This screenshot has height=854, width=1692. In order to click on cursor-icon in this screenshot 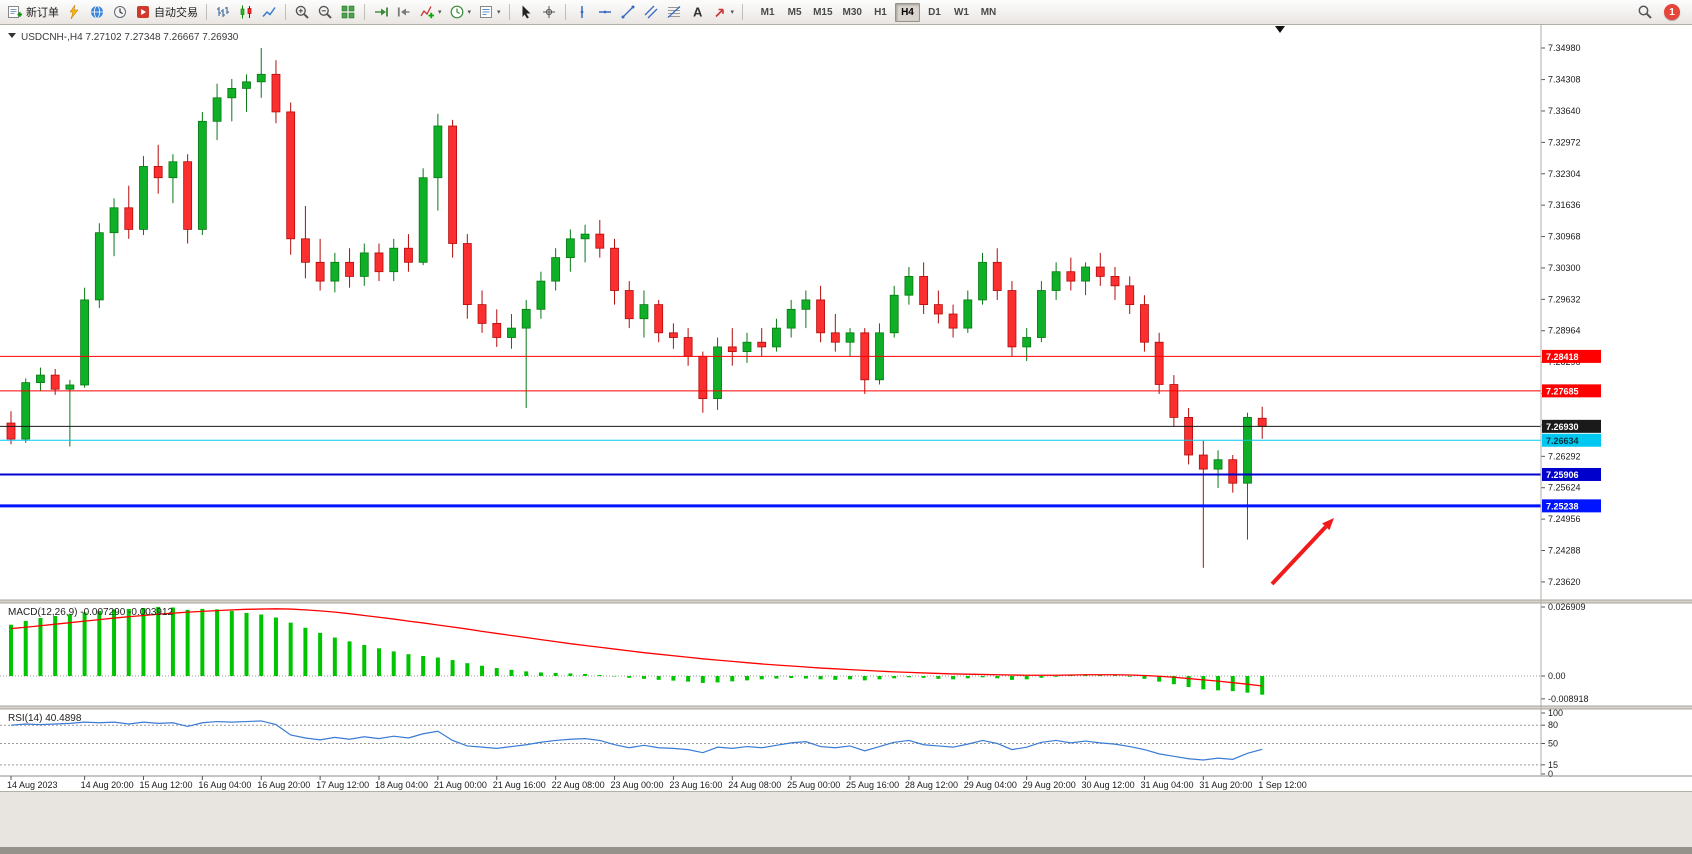, I will do `click(526, 12)`.